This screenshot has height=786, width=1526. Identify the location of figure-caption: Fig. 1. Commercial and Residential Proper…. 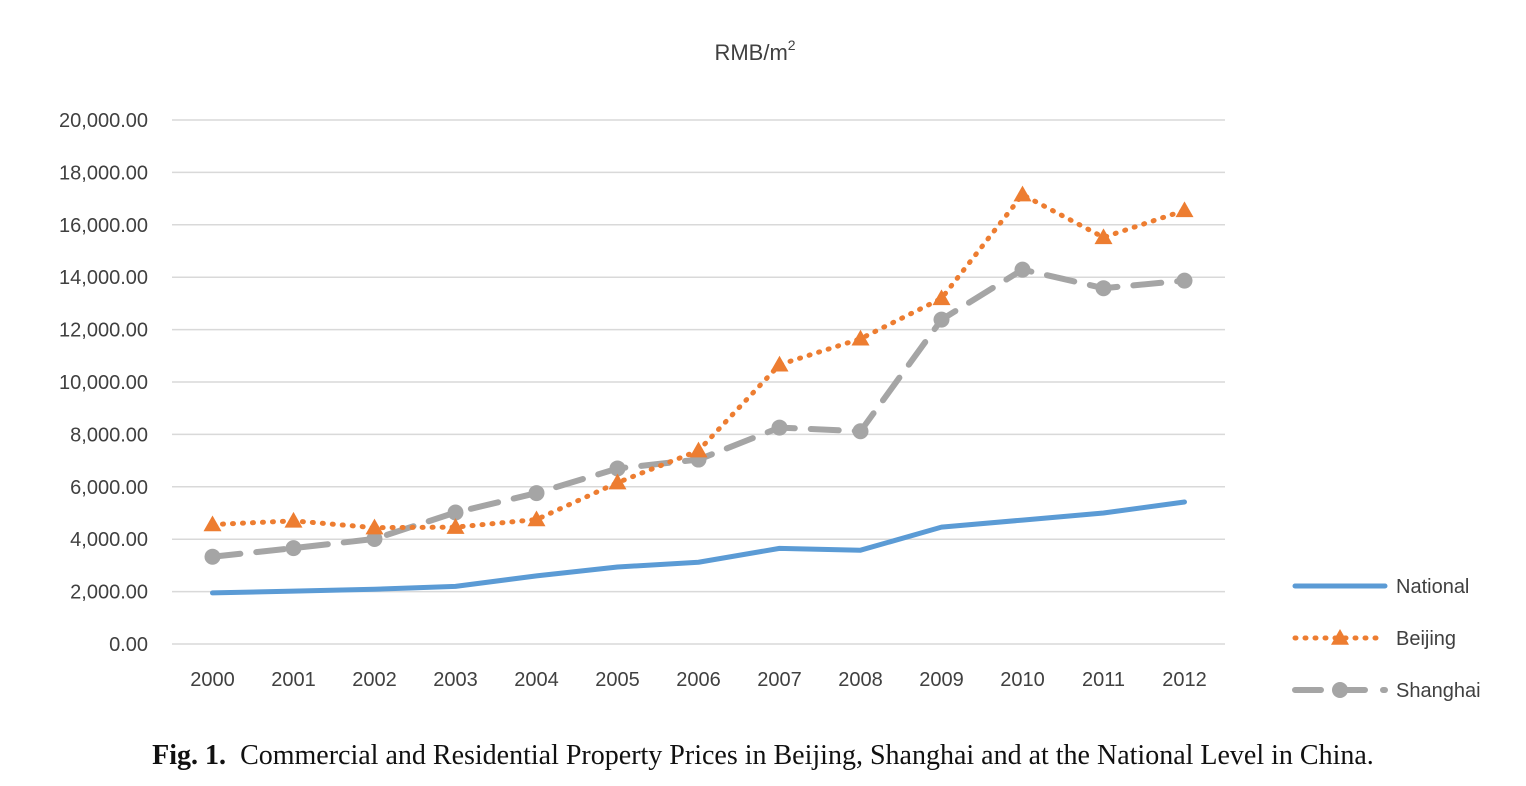
(763, 756).